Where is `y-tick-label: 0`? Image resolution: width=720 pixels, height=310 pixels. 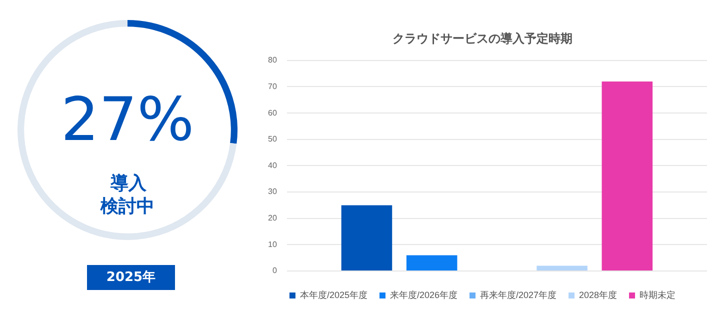
y-tick-label: 0 is located at coordinates (275, 271).